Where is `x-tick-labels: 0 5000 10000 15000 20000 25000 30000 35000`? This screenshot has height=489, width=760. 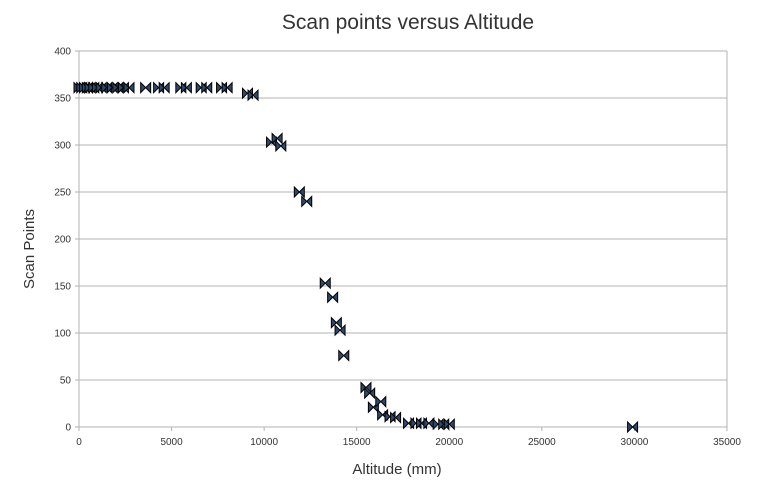 x-tick-labels: 0 5000 10000 15000 20000 25000 30000 35000 is located at coordinates (408, 442).